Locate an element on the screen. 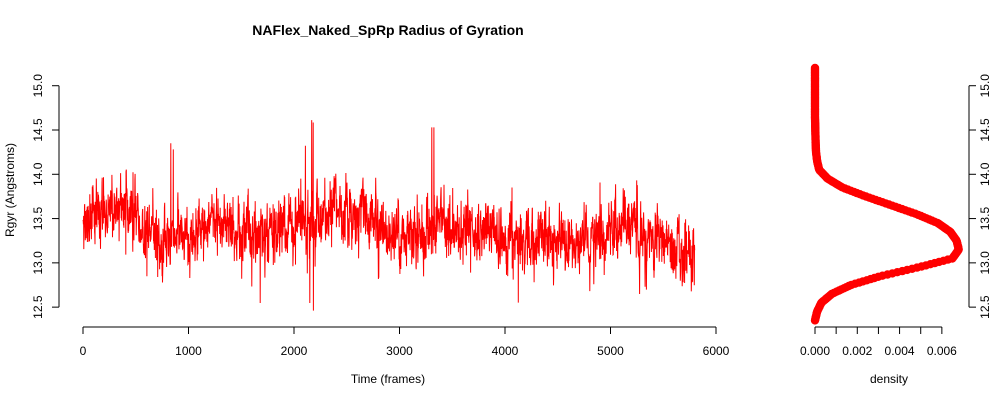  timeseries-y-axis: 12.5 13.0 13.5 14.0 14.5 15.0 is located at coordinates (45, 196).